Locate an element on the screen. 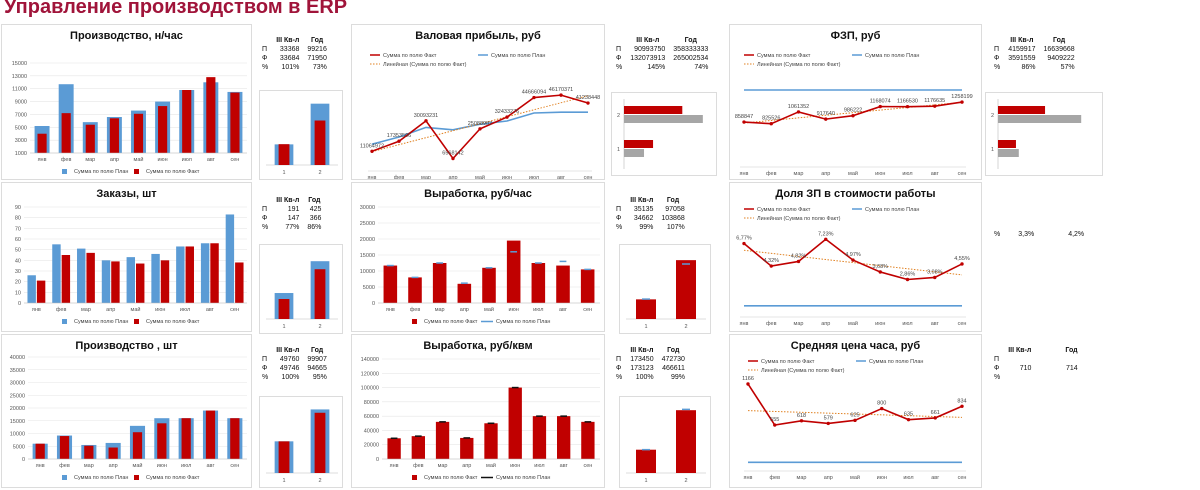 The image size is (1200, 490). y-tick-label: 80 is located at coordinates (18, 219).